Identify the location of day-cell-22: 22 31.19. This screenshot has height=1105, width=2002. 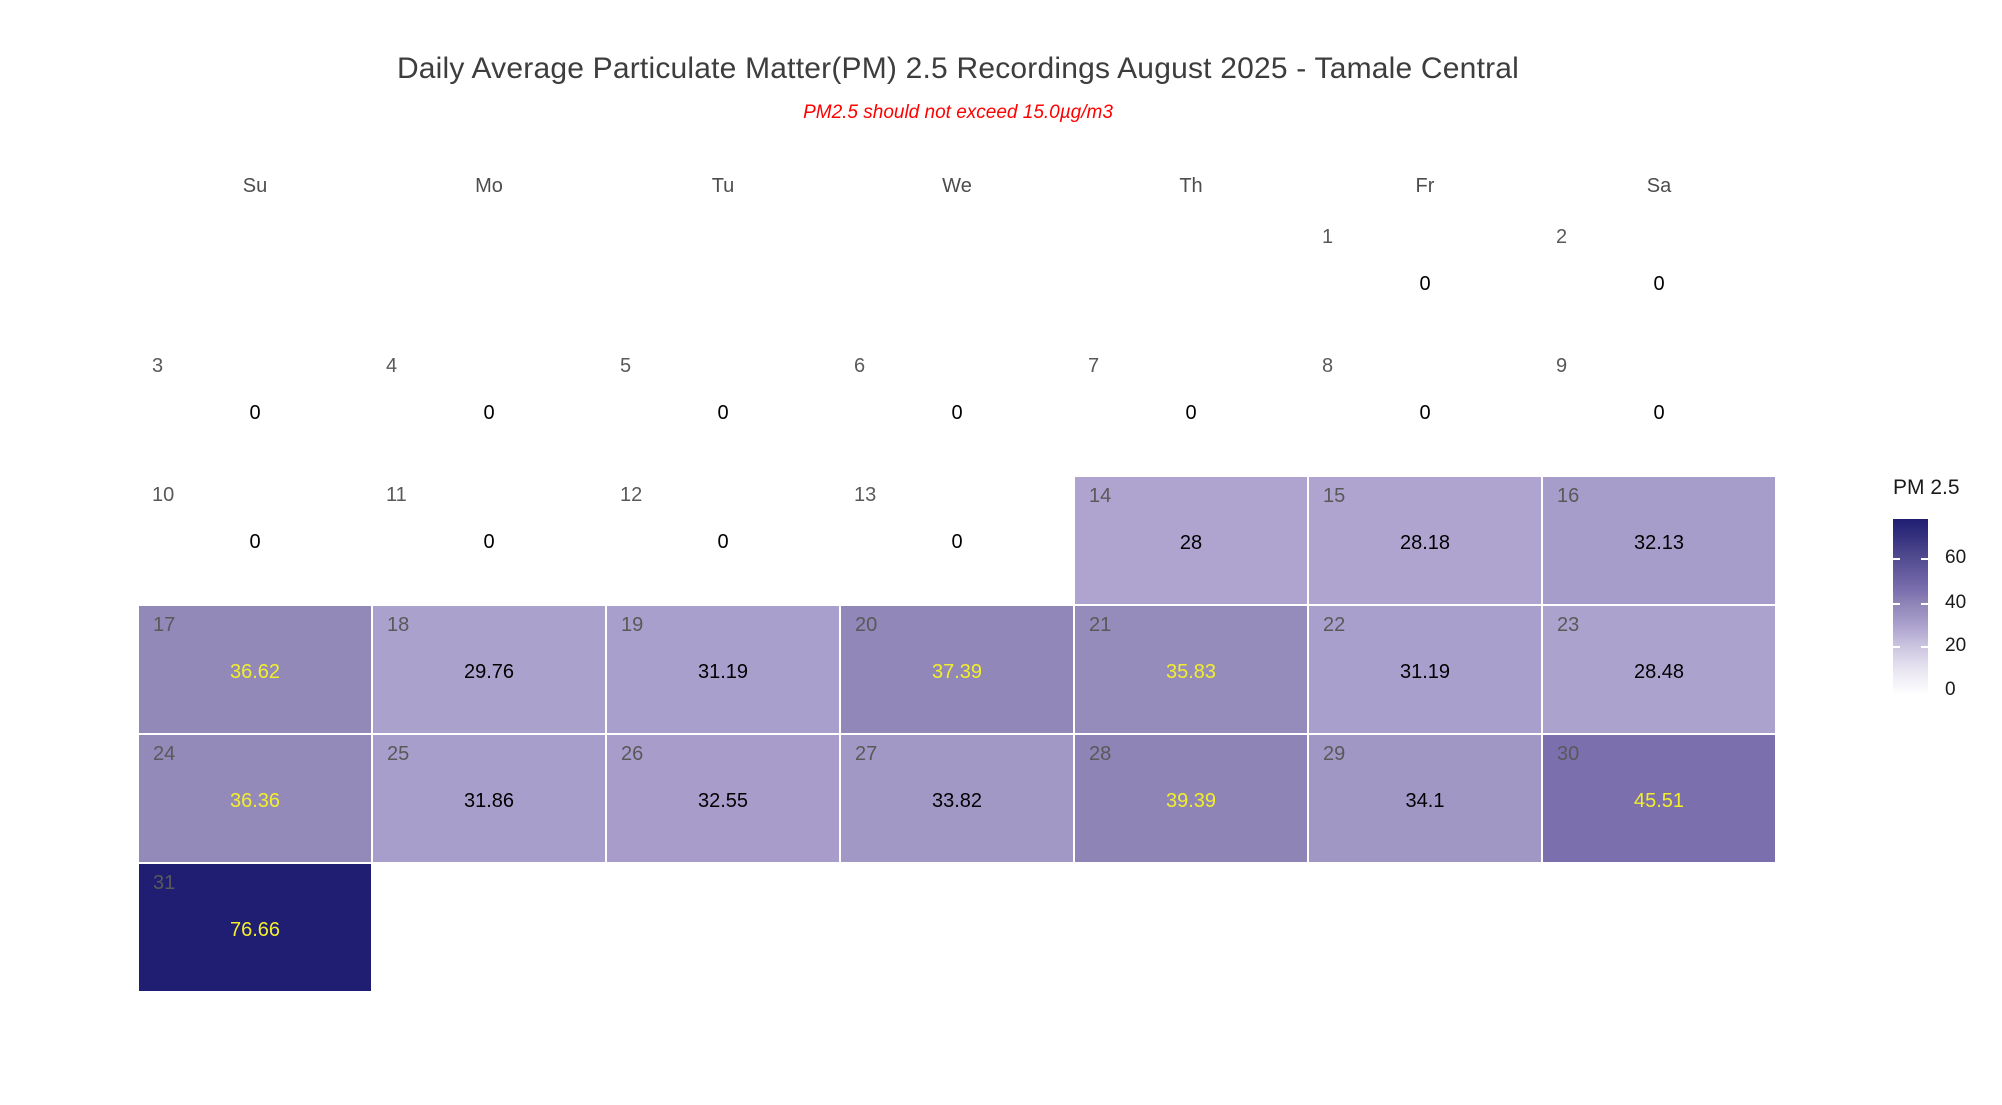
(1425, 669).